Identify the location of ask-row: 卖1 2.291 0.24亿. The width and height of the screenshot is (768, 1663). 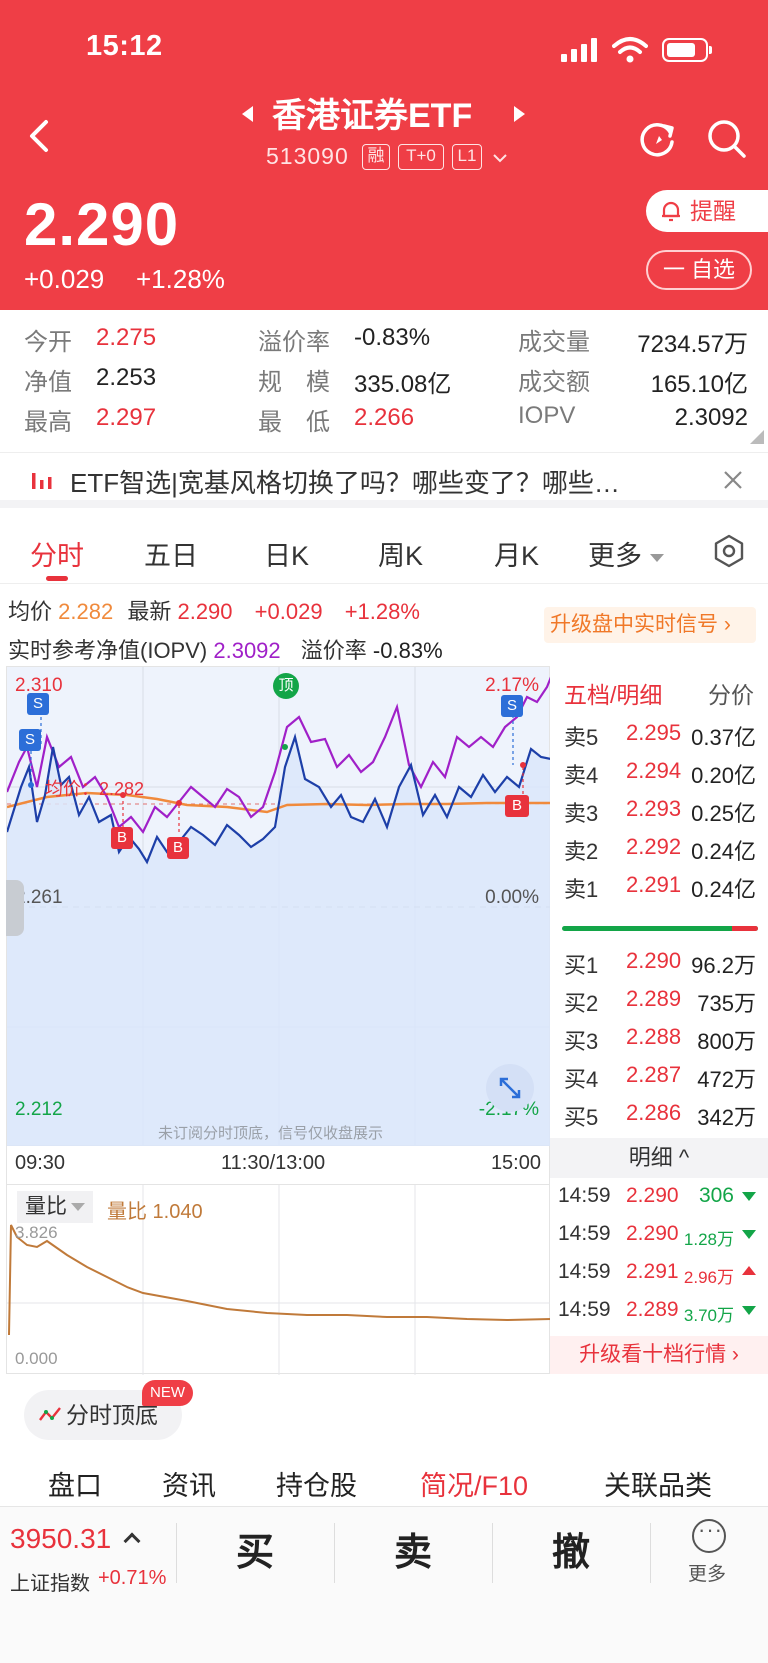
(659, 885).